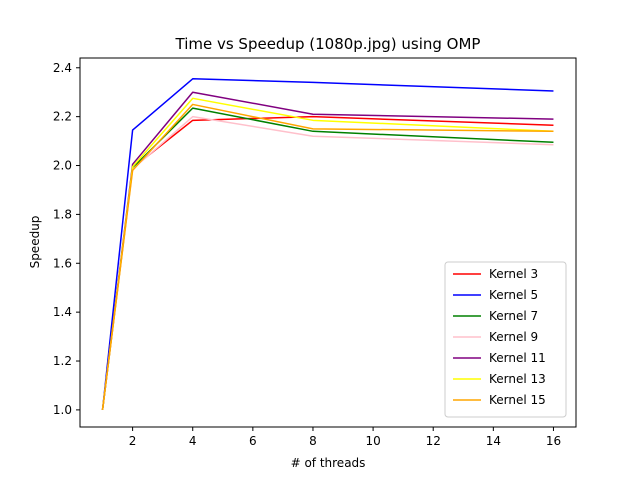 This screenshot has width=640, height=480. What do you see at coordinates (62, 312) in the screenshot?
I see `y-tick-label: 1.4` at bounding box center [62, 312].